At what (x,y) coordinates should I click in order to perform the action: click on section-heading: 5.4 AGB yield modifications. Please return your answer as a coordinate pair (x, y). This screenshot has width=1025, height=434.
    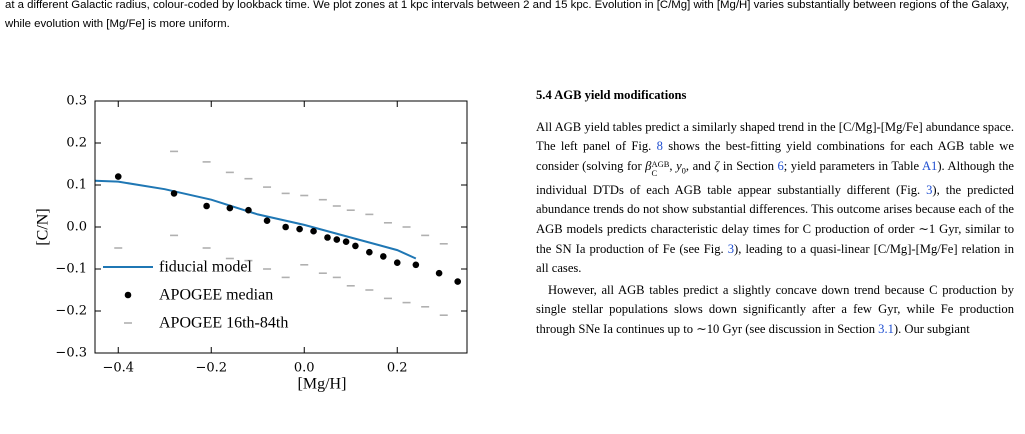
    Looking at the image, I should click on (611, 95).